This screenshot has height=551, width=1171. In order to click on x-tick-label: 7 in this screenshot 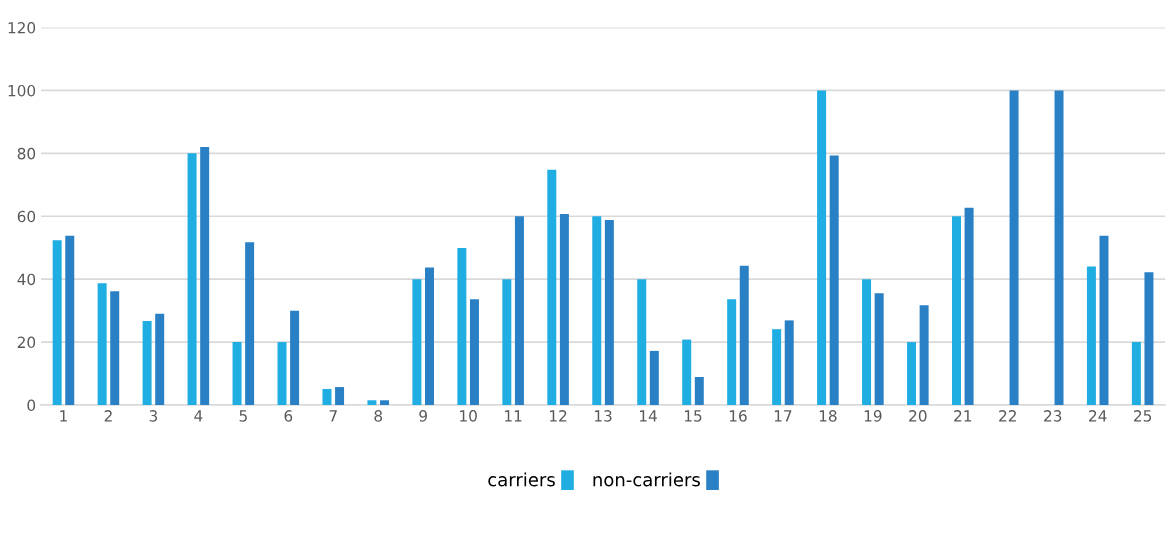, I will do `click(333, 416)`.